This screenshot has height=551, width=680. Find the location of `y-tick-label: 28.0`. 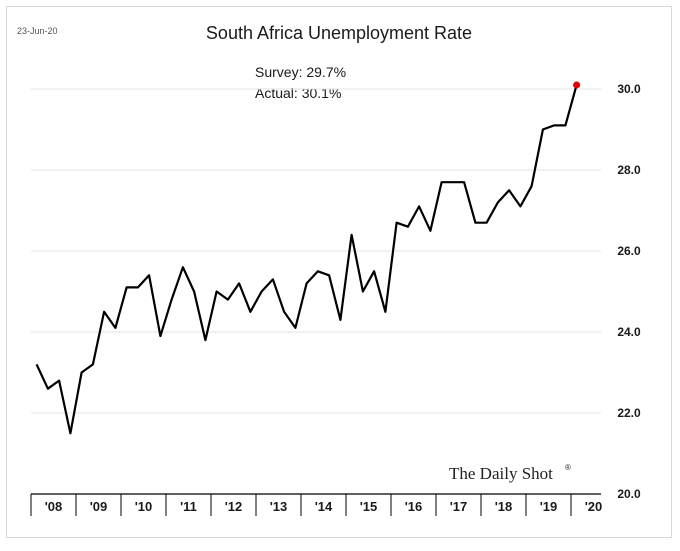

y-tick-label: 28.0 is located at coordinates (629, 170).